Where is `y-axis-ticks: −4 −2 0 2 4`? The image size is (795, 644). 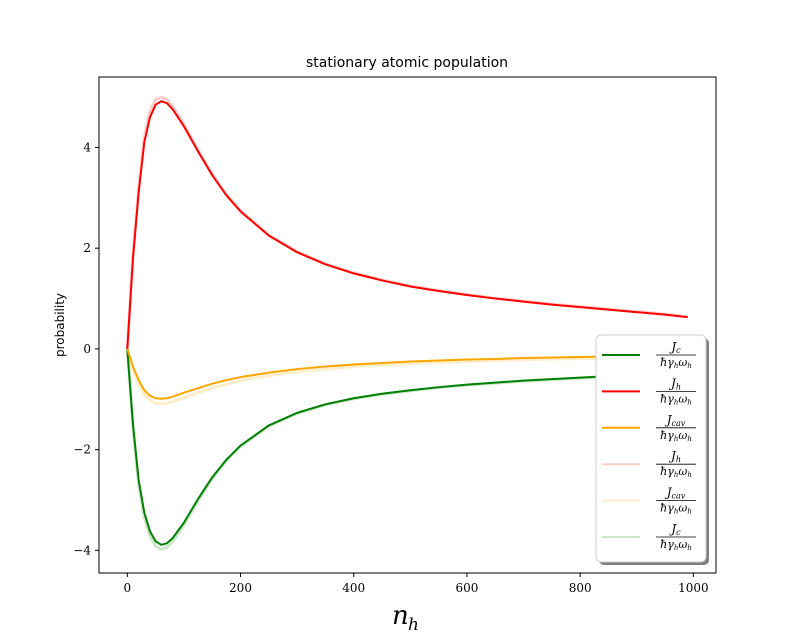
y-axis-ticks: −4 −2 0 2 4 is located at coordinates (86, 348).